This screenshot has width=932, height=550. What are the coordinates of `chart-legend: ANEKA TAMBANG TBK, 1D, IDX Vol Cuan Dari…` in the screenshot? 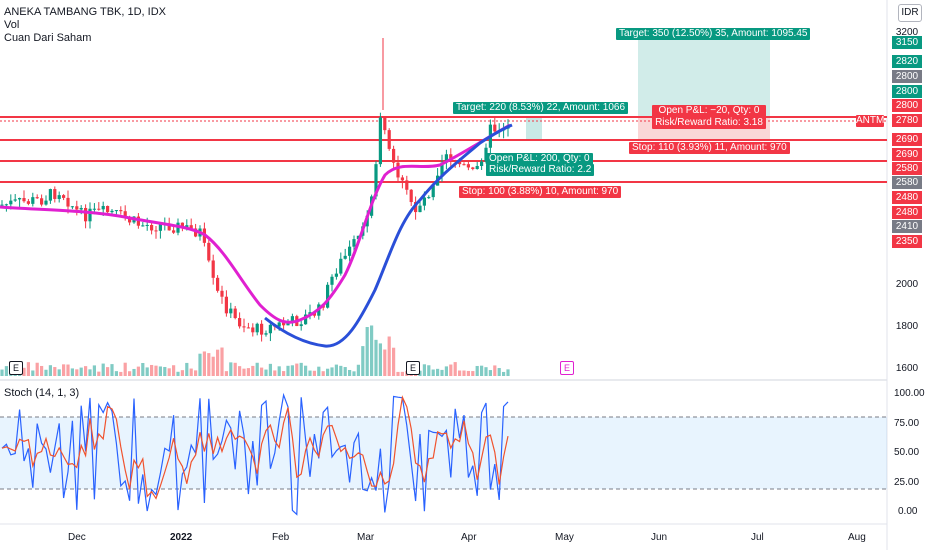 It's located at (85, 25).